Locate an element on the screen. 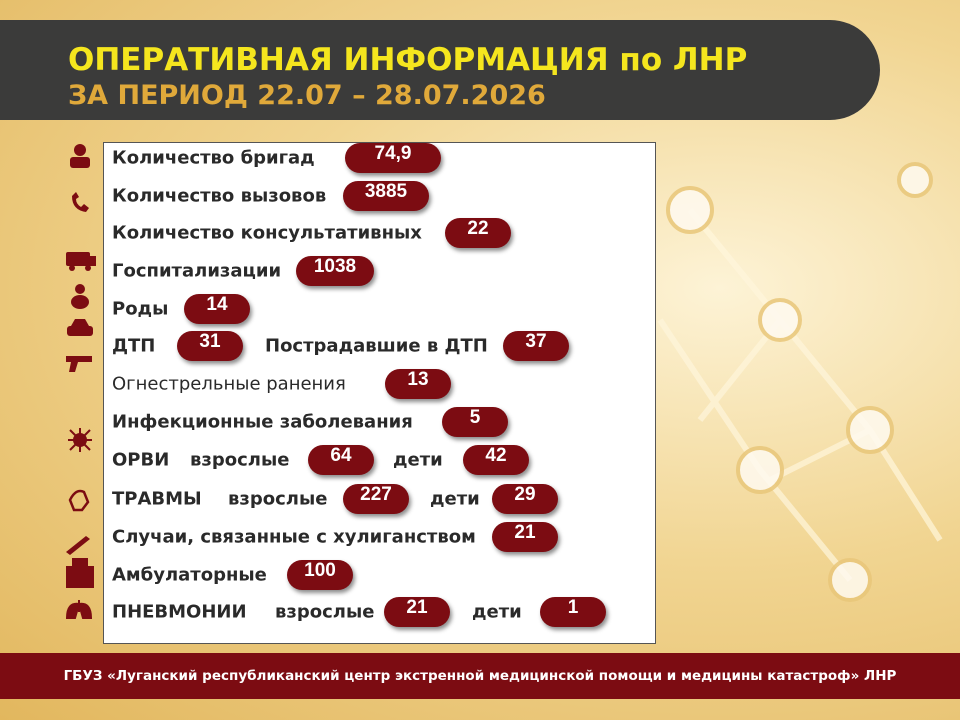 The height and width of the screenshot is (720, 960). value-pill: 1038 is located at coordinates (335, 271).